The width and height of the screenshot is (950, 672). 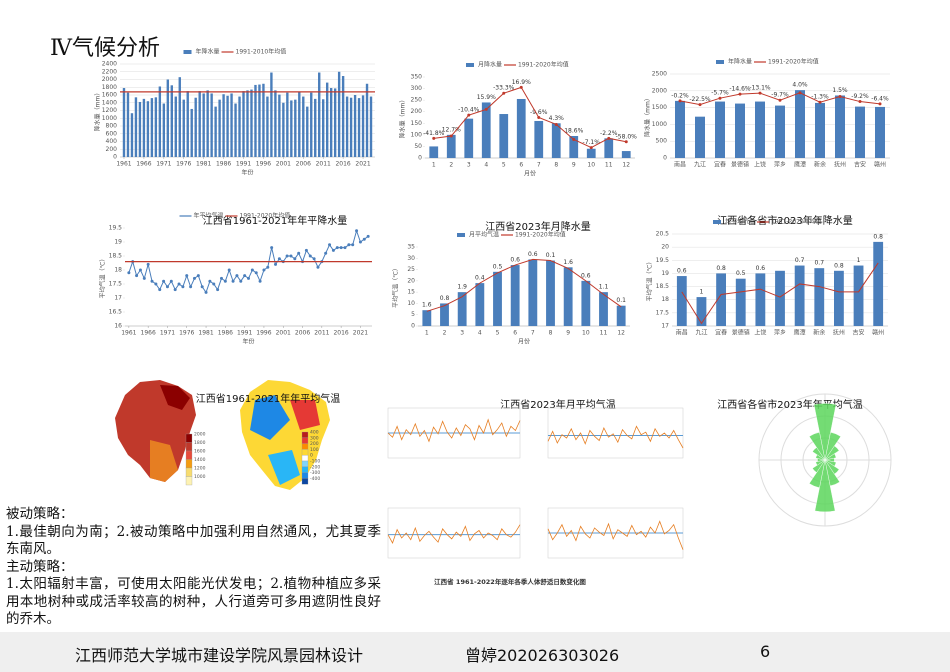 I want to click on data-label: -5.7%, so click(x=720, y=93).